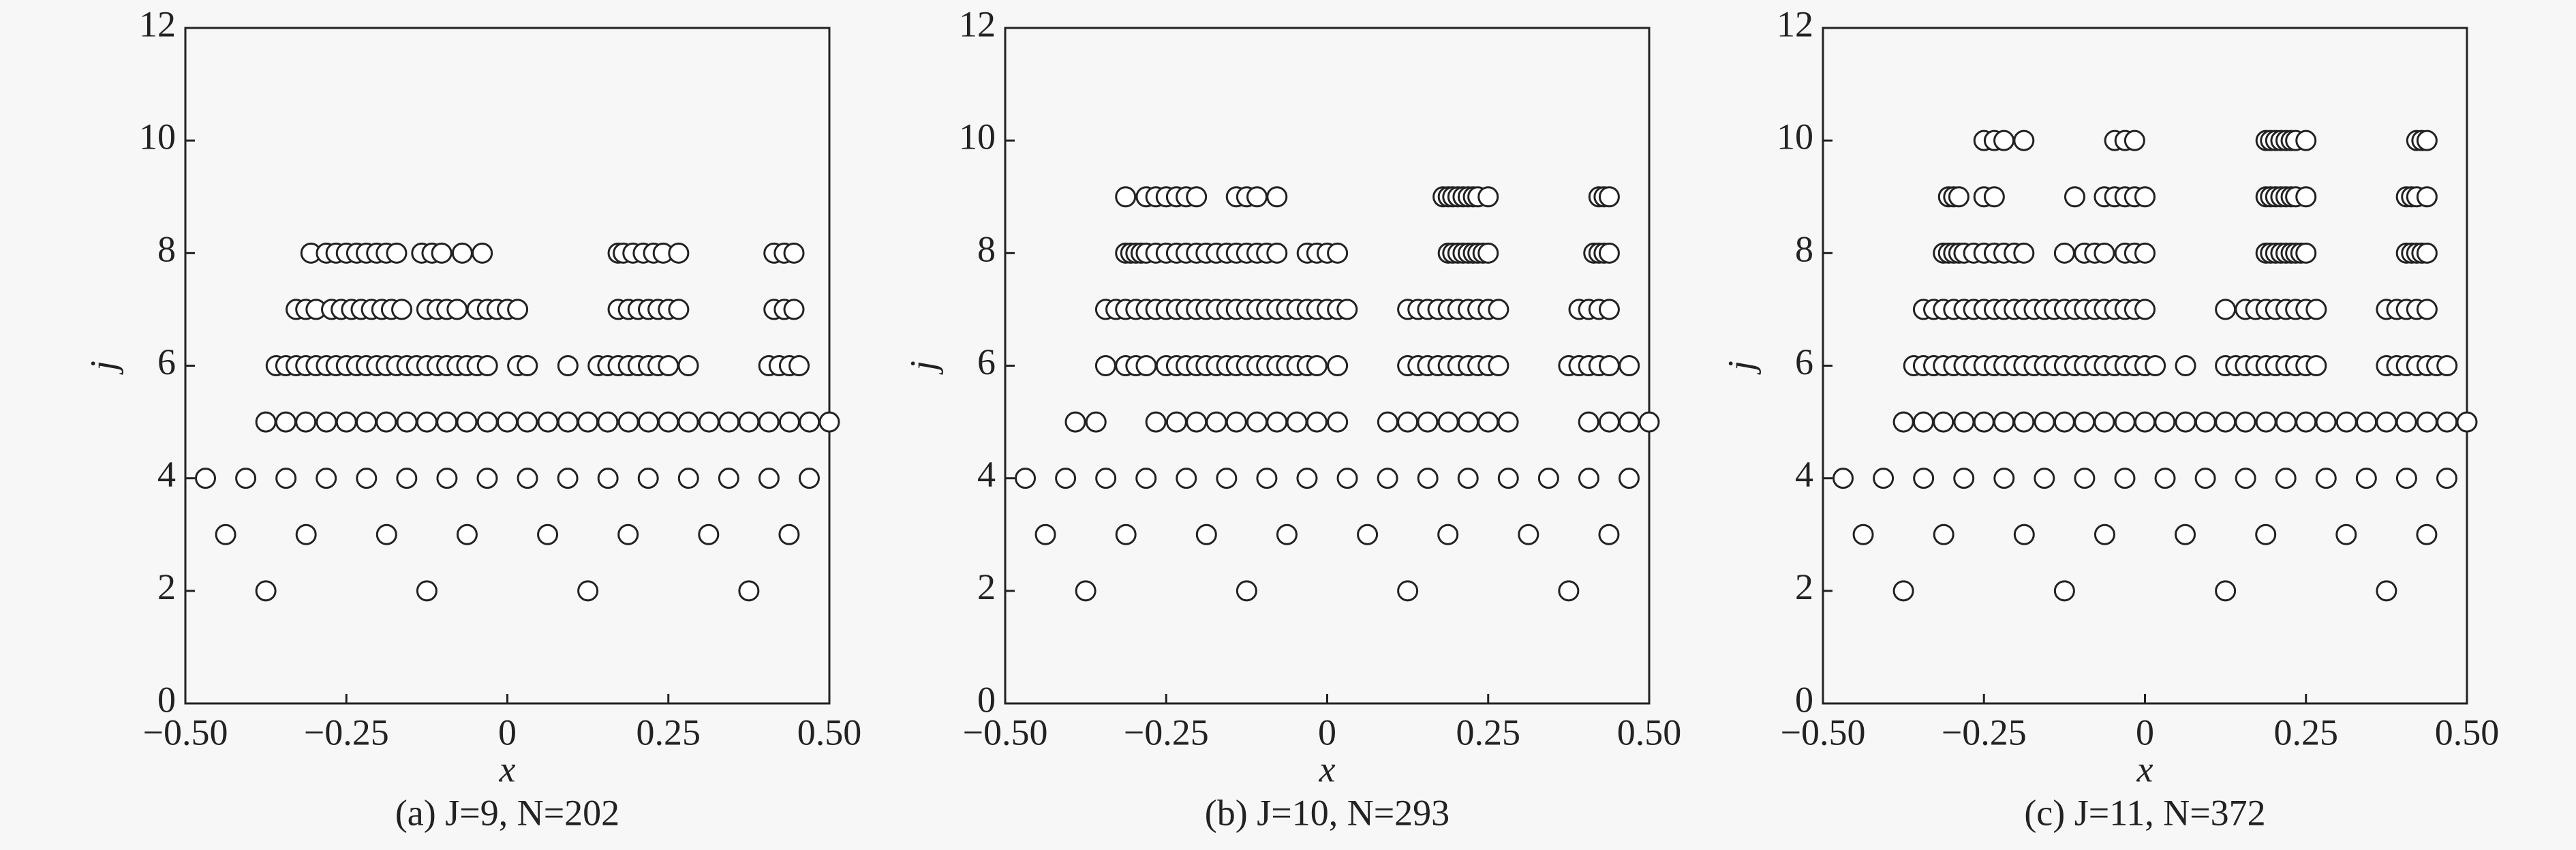  I want to click on x-tick-label: −0.25, so click(1166, 732).